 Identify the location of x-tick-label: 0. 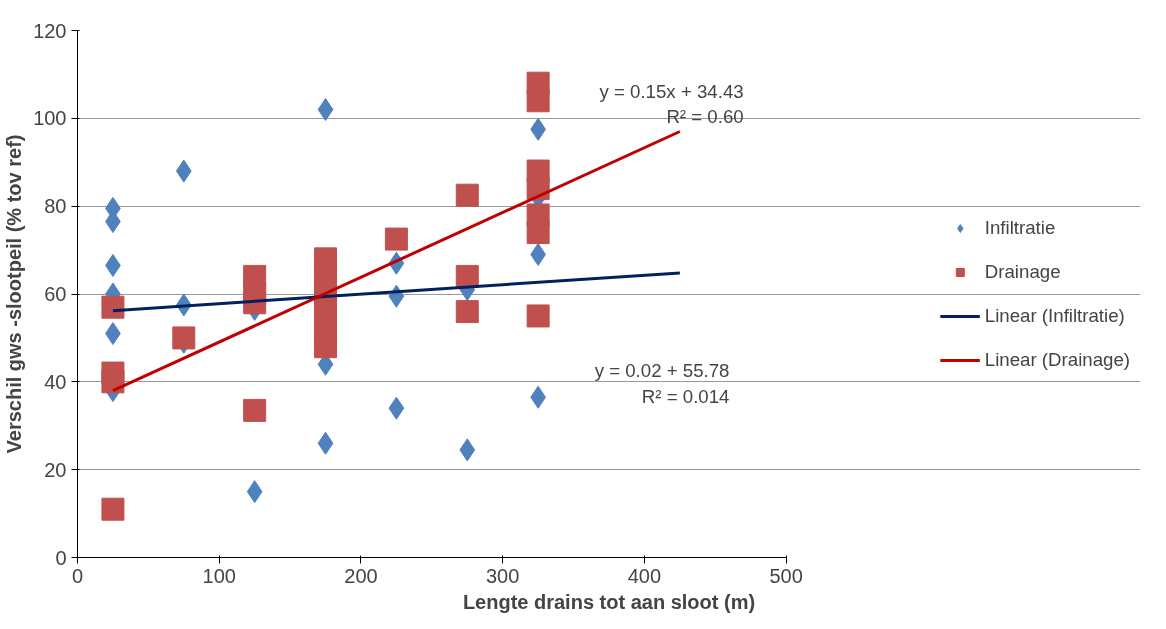
(77, 575).